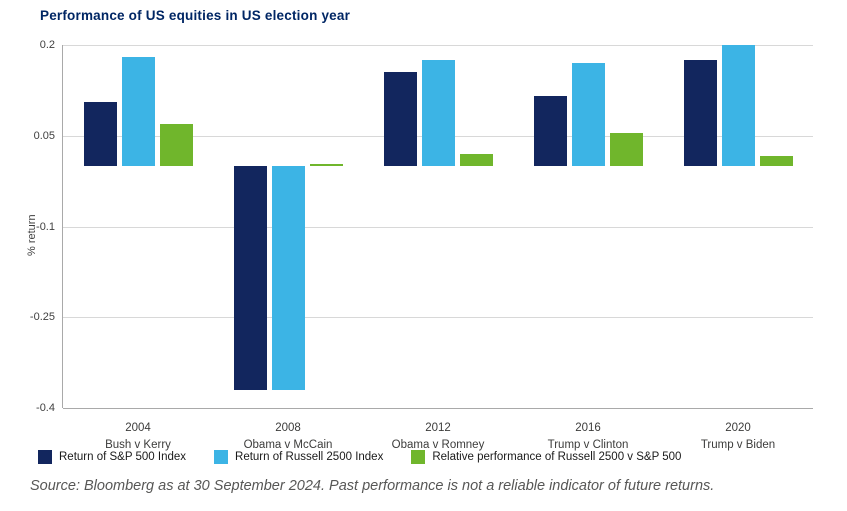 The width and height of the screenshot is (847, 511). What do you see at coordinates (776, 161) in the screenshot?
I see `bar-relative-2020` at bounding box center [776, 161].